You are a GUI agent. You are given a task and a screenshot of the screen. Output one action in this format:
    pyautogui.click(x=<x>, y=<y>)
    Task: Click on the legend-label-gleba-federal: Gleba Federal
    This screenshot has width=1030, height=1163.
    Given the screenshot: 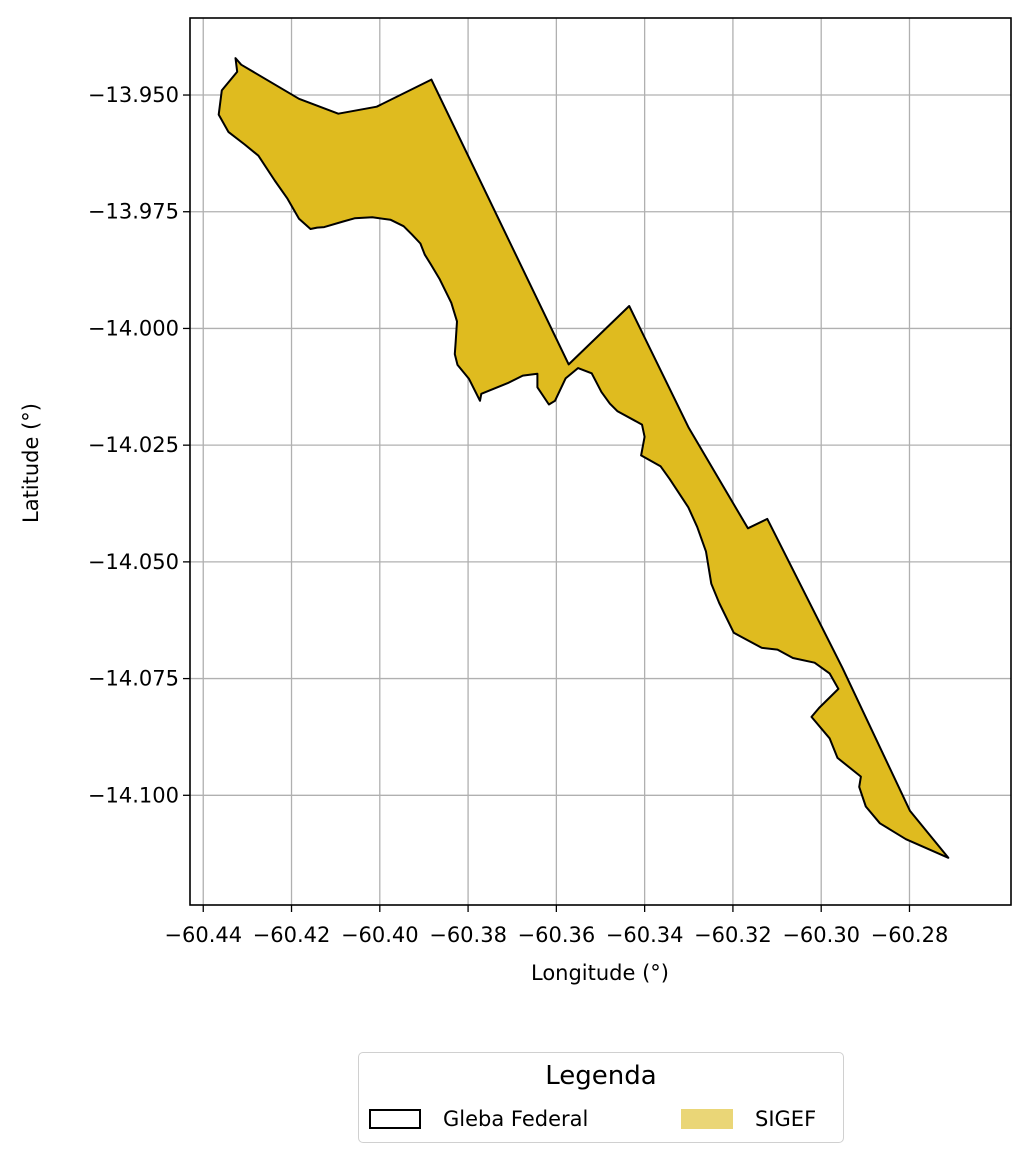 What is the action you would take?
    pyautogui.click(x=516, y=1119)
    